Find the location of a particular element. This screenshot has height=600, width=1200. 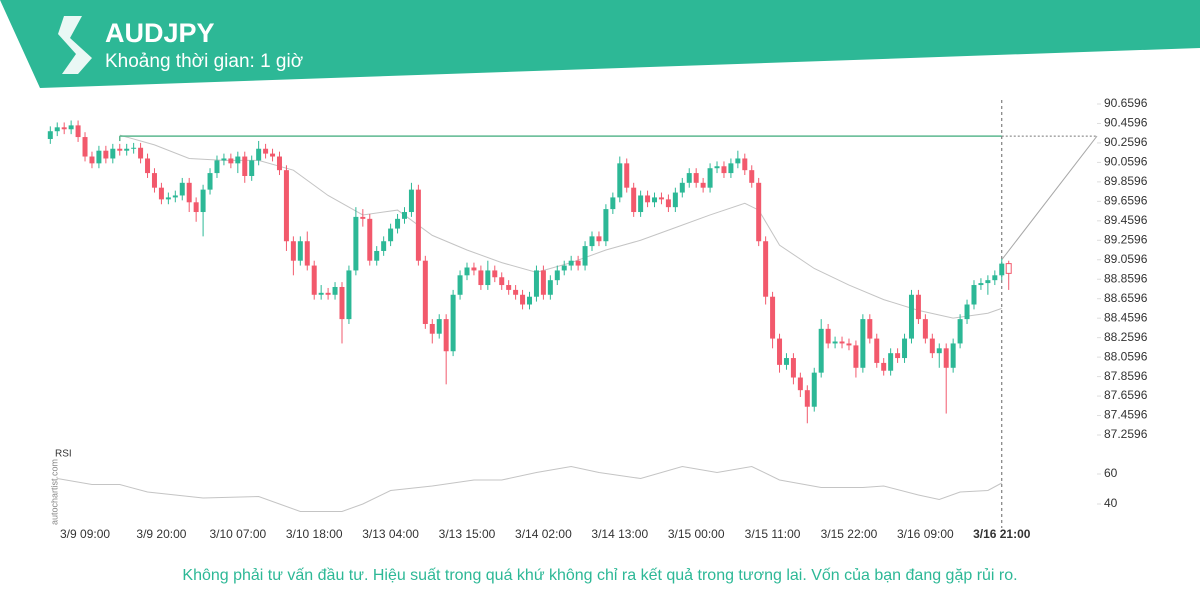

x-tick-label: 3/16 09:00 is located at coordinates (925, 534).